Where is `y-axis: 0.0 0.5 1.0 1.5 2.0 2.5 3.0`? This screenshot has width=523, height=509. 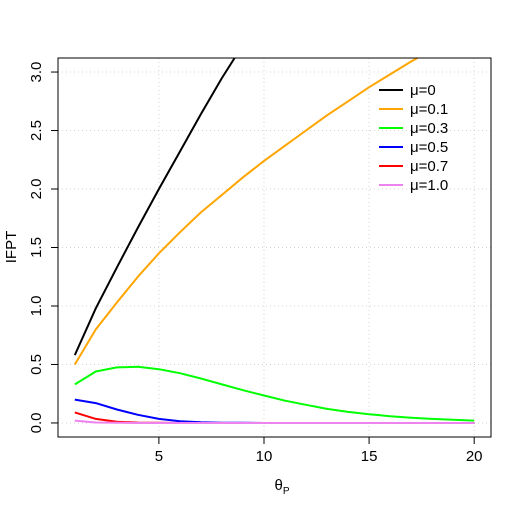 y-axis: 0.0 0.5 1.0 1.5 2.0 2.5 3.0 is located at coordinates (43, 248).